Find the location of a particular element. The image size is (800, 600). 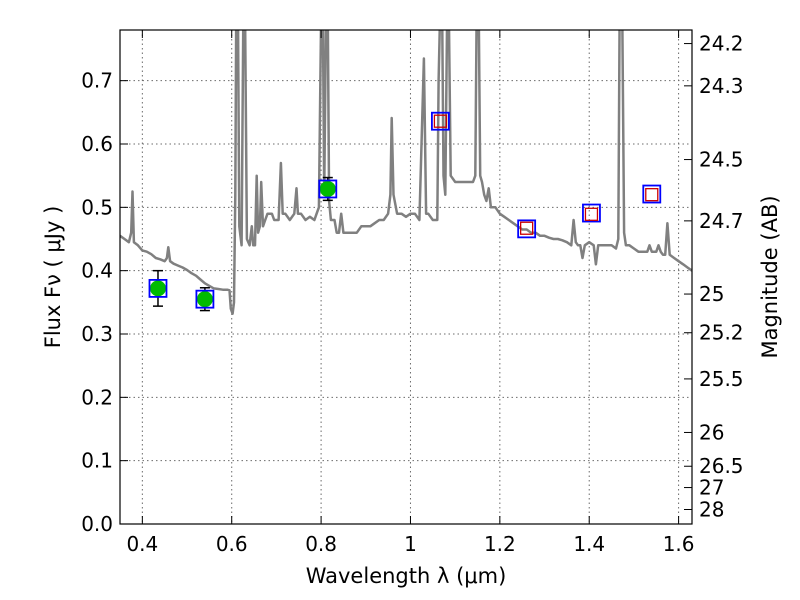

y2-tick-label: 25 is located at coordinates (711, 294).